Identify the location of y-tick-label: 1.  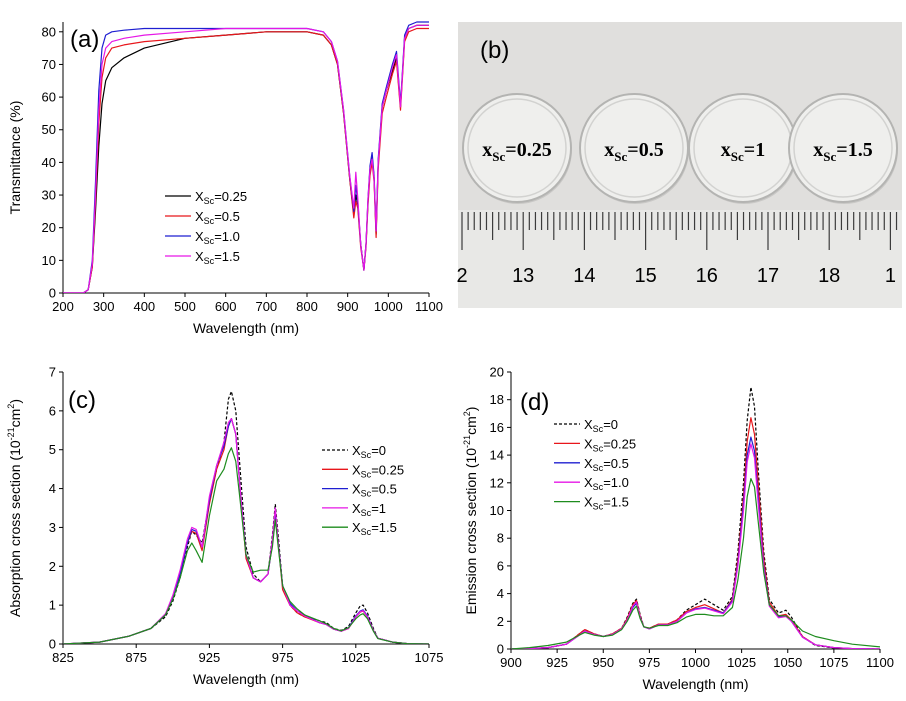
(52, 605).